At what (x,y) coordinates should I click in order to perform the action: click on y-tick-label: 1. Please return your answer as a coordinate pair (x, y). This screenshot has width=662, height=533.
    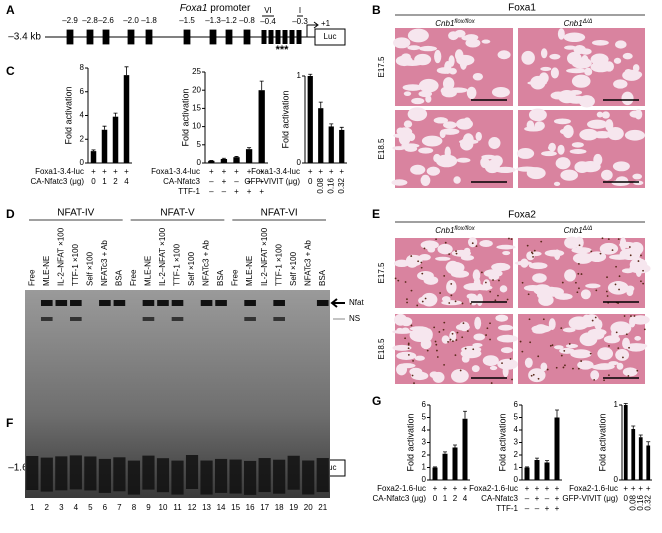
    Looking at the image, I should click on (616, 404).